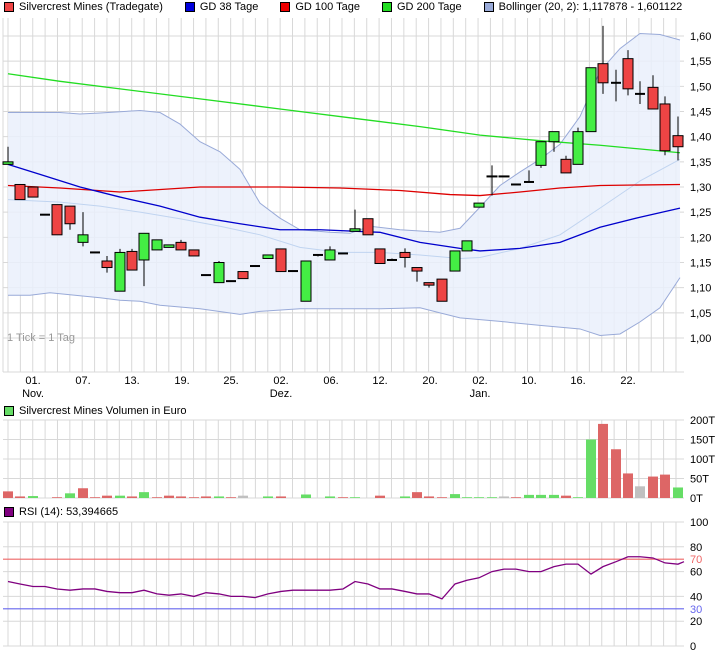 Image resolution: width=726 pixels, height=652 pixels. What do you see at coordinates (693, 646) in the screenshot?
I see `rsi-axis-tick: 0` at bounding box center [693, 646].